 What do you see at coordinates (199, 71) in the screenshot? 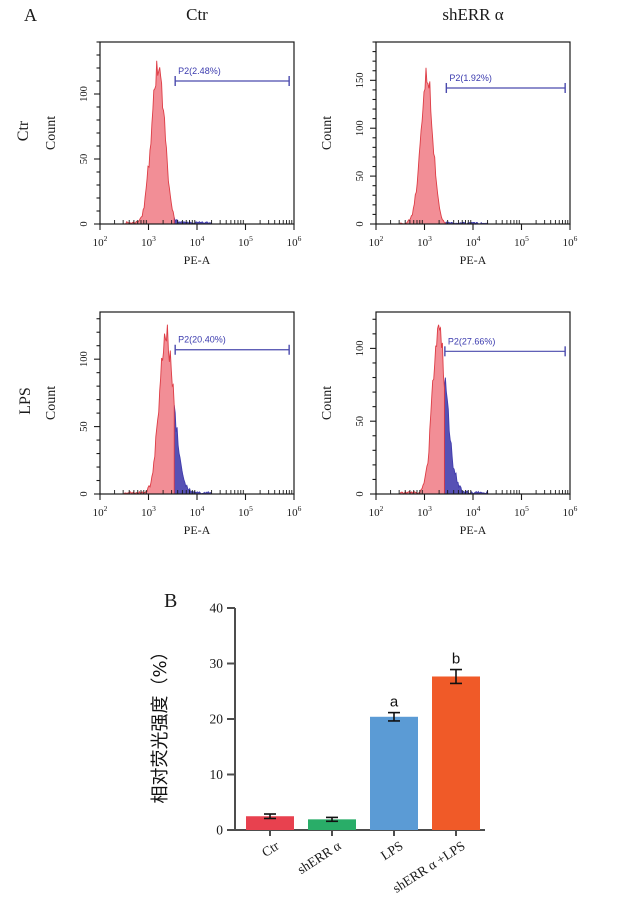
I see `gate-label: P2(2.48%)` at bounding box center [199, 71].